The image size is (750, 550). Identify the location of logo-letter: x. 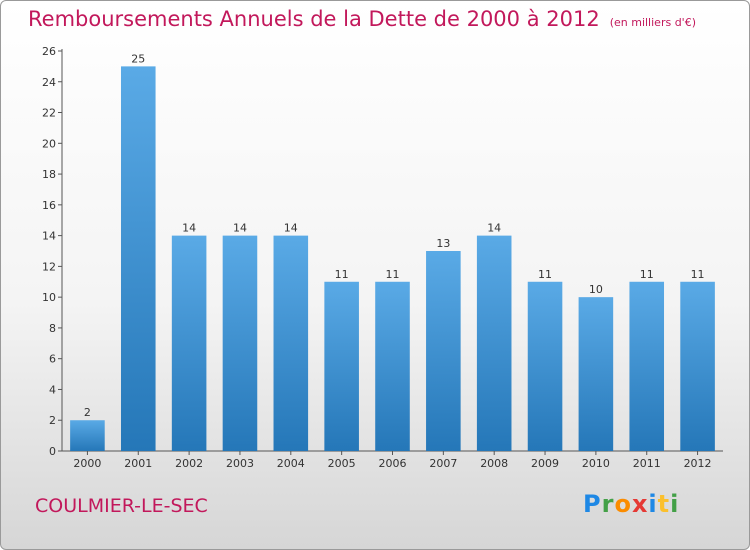
(640, 504).